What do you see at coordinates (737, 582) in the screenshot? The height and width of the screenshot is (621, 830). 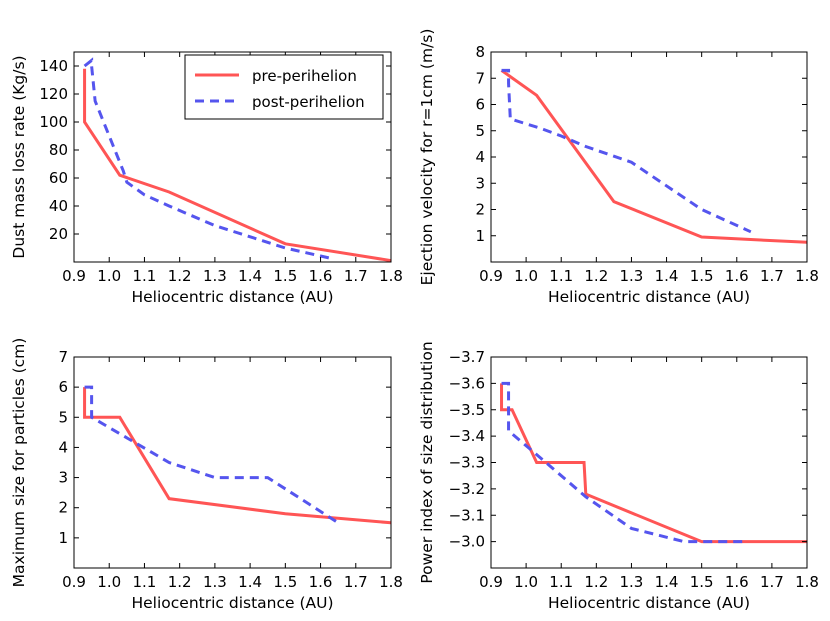 I see `x-tick-label-power-index: 1.6` at bounding box center [737, 582].